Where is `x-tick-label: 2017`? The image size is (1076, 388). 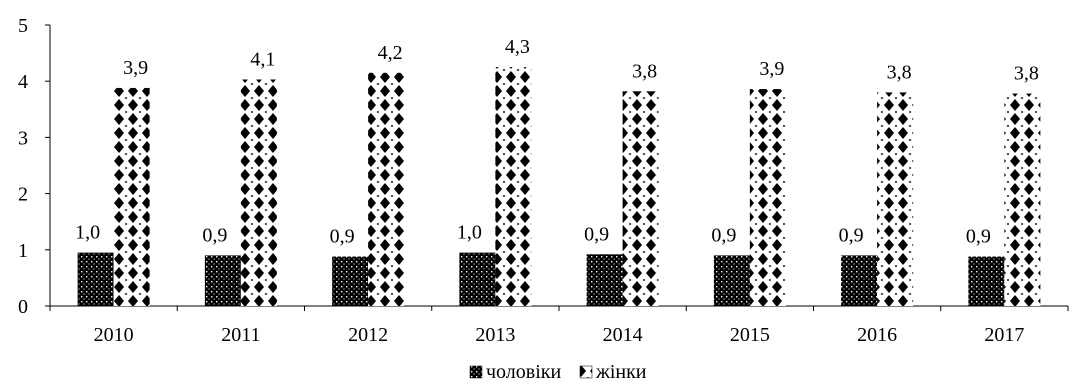 x-tick-label: 2017 is located at coordinates (1004, 335).